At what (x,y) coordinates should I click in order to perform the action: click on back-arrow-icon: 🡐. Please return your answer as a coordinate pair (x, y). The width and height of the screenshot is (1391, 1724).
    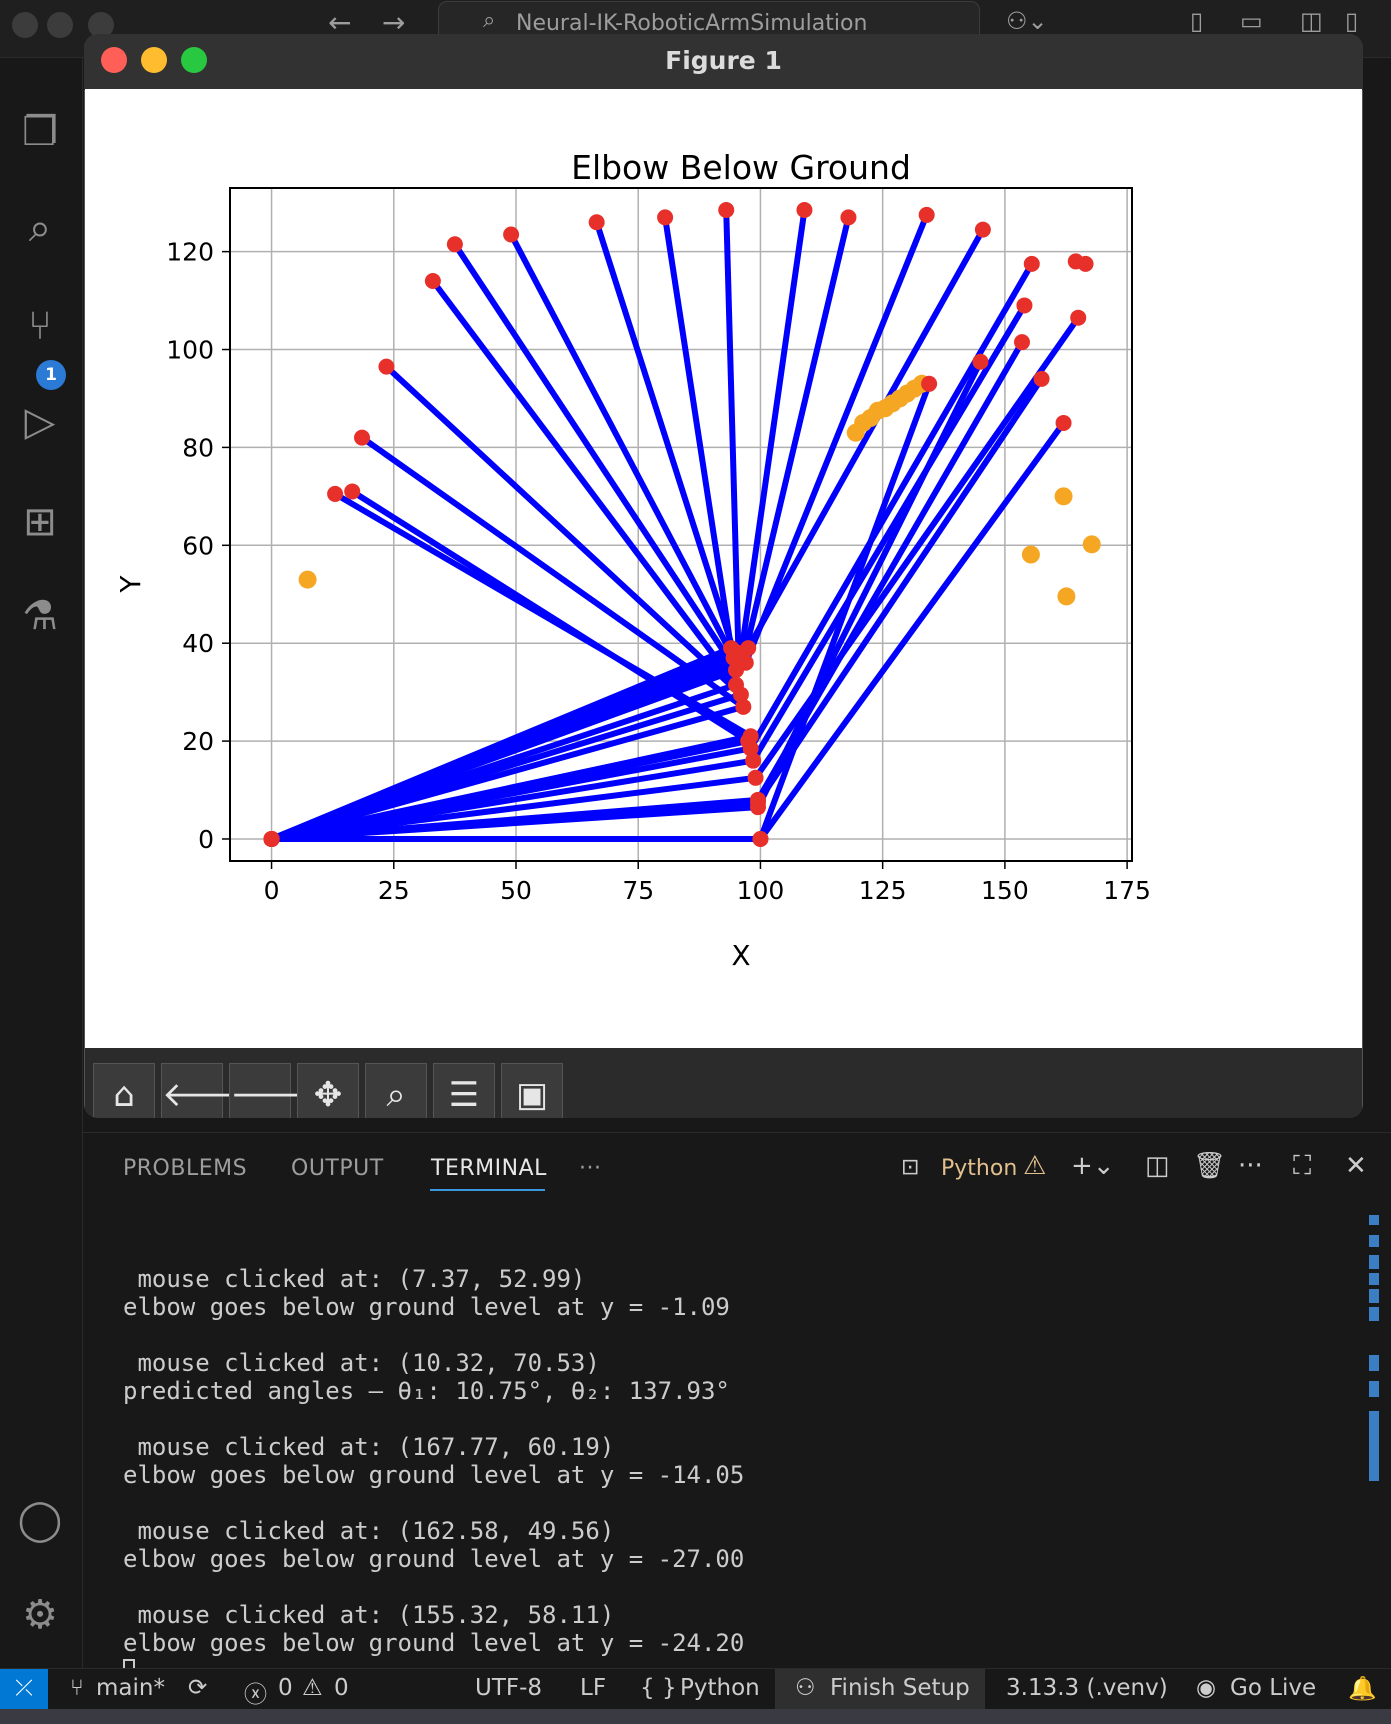
    Looking at the image, I should click on (207, 1090).